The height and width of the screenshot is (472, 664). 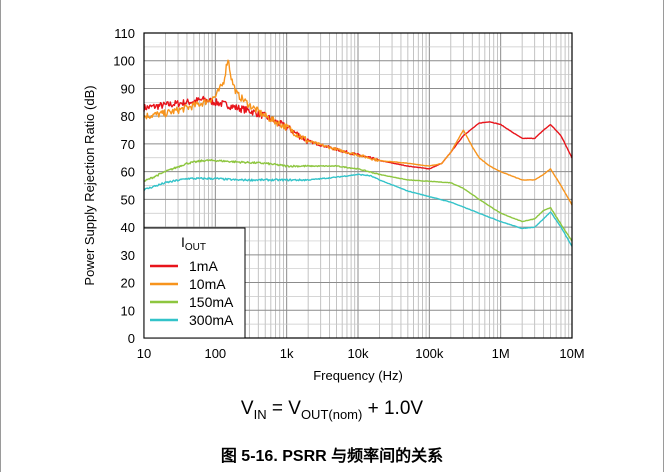 I want to click on frame-left-border, so click(x=0, y=236).